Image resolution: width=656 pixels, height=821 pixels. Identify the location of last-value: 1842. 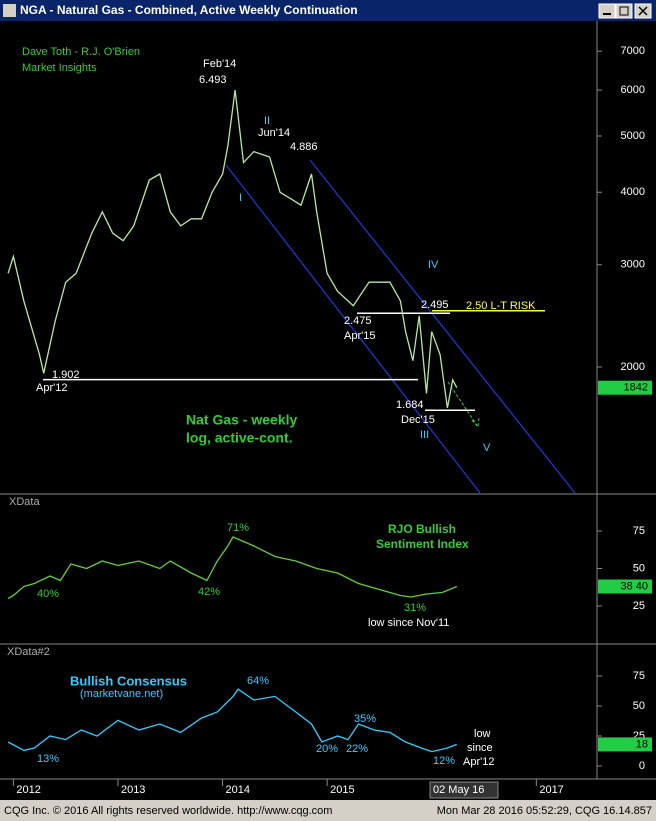
(636, 388).